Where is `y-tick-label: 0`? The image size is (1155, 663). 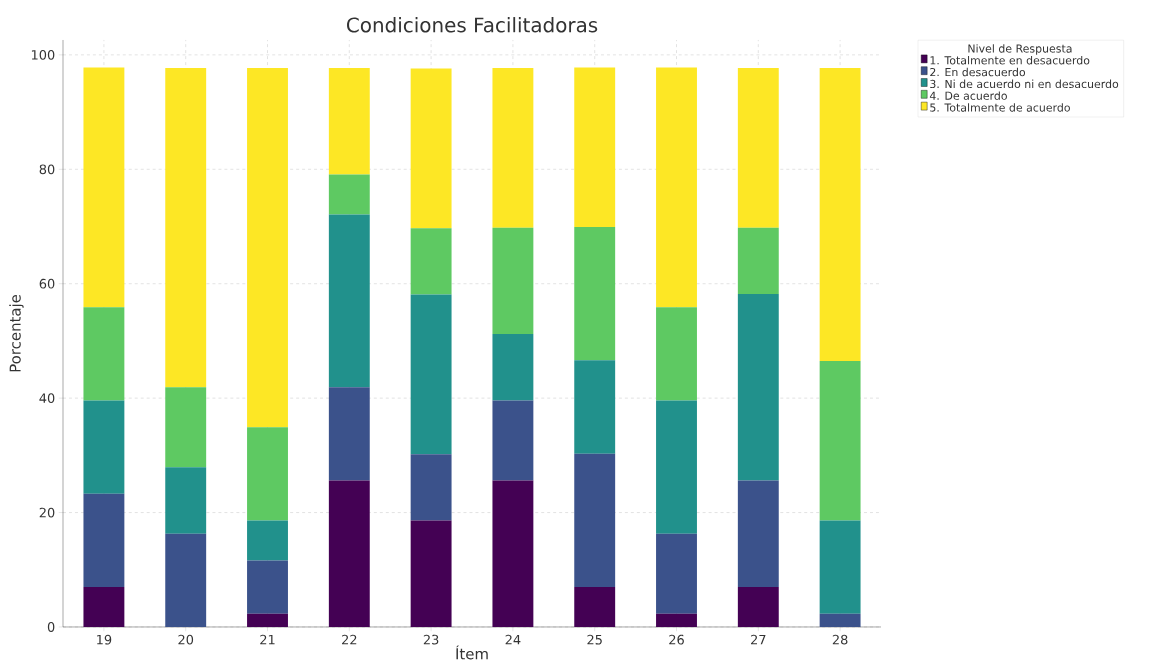
y-tick-label: 0 is located at coordinates (51, 627).